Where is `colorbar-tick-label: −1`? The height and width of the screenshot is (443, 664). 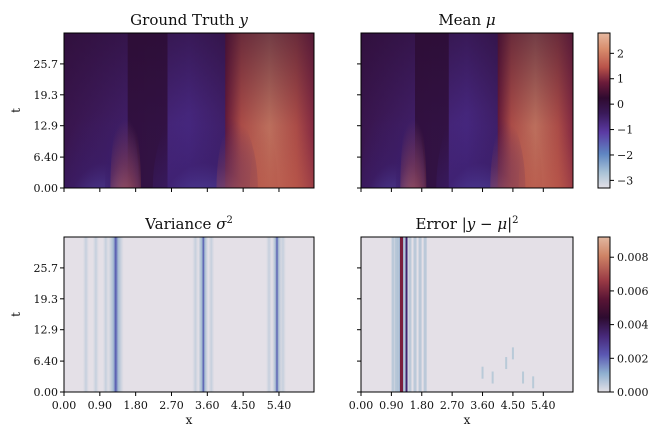 colorbar-tick-label: −1 is located at coordinates (625, 130).